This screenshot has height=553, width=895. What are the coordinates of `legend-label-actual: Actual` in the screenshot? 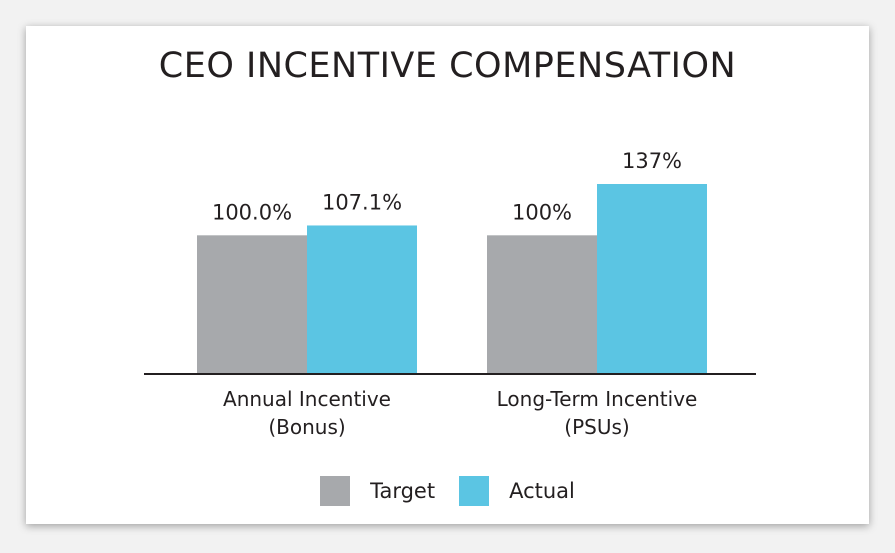 It's located at (542, 491).